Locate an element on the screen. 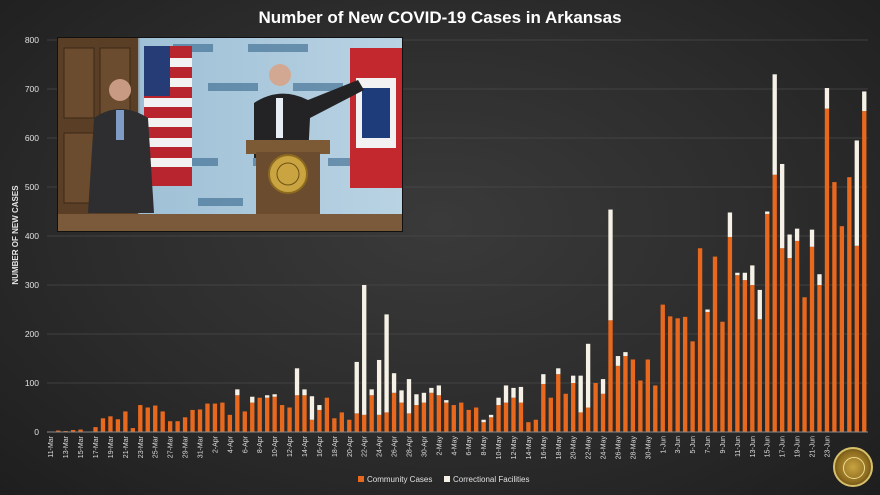 This screenshot has width=880, height=495. x-tick-label: 12-Apr is located at coordinates (290, 446).